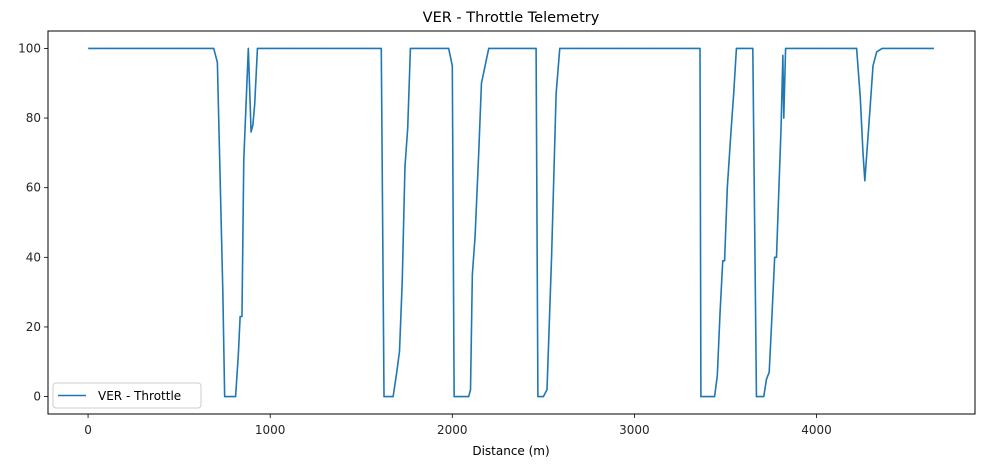 Image resolution: width=986 pixels, height=468 pixels. Describe the element at coordinates (634, 430) in the screenshot. I see `x-tick-label-3: 3000` at that location.